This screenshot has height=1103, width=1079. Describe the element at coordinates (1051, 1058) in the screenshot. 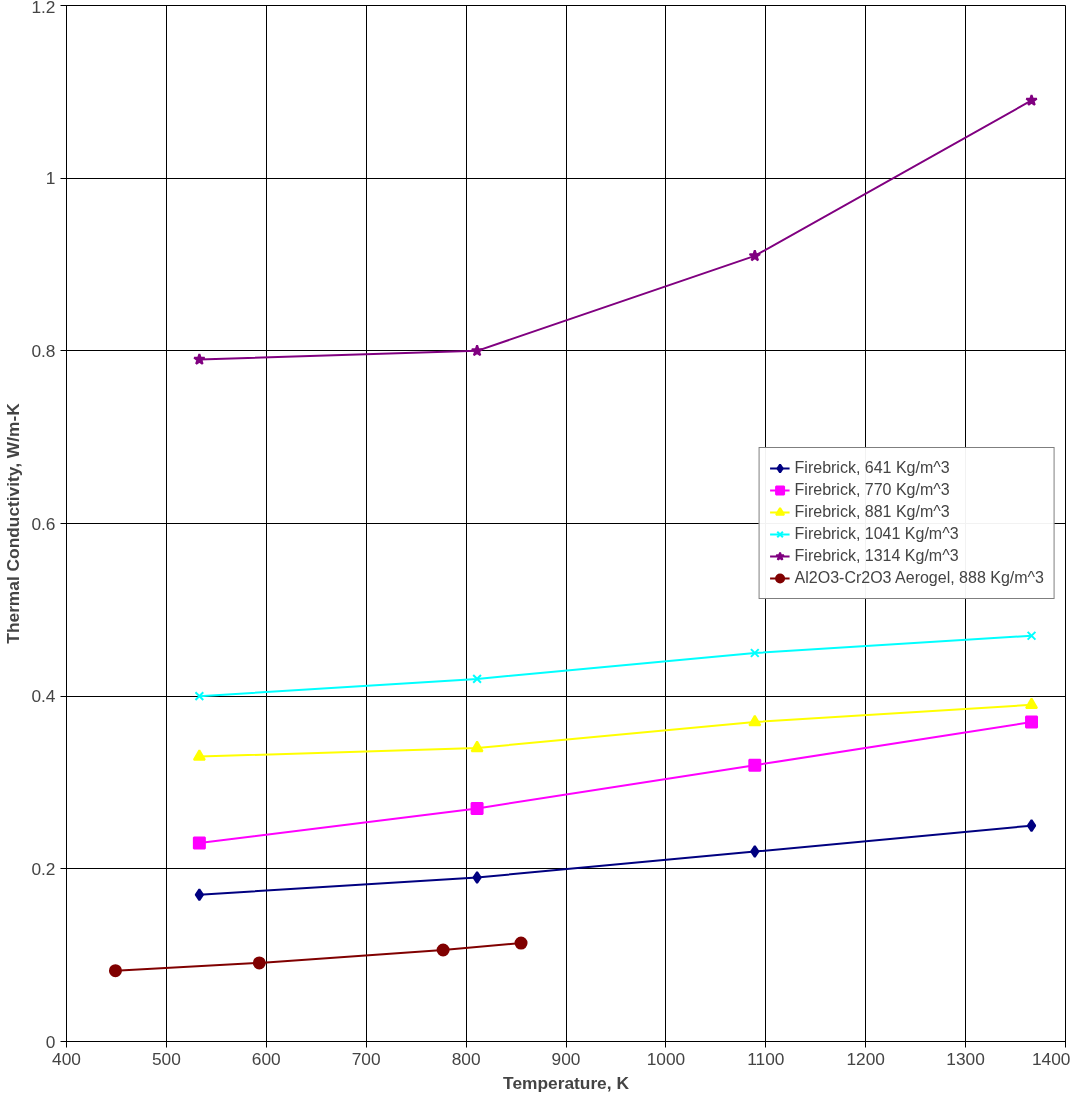

I see `x-tick-label: 1400` at that location.